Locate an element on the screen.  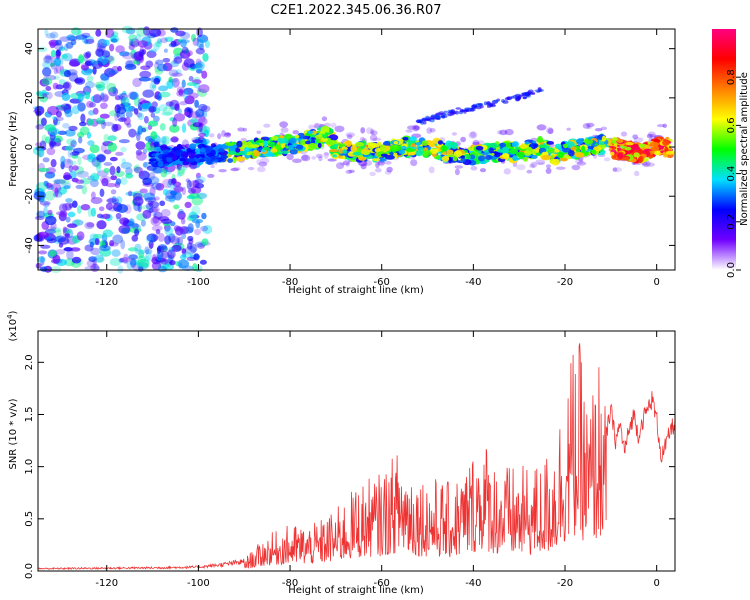
snr-scale-exponent: 4 is located at coordinates (10, 316).